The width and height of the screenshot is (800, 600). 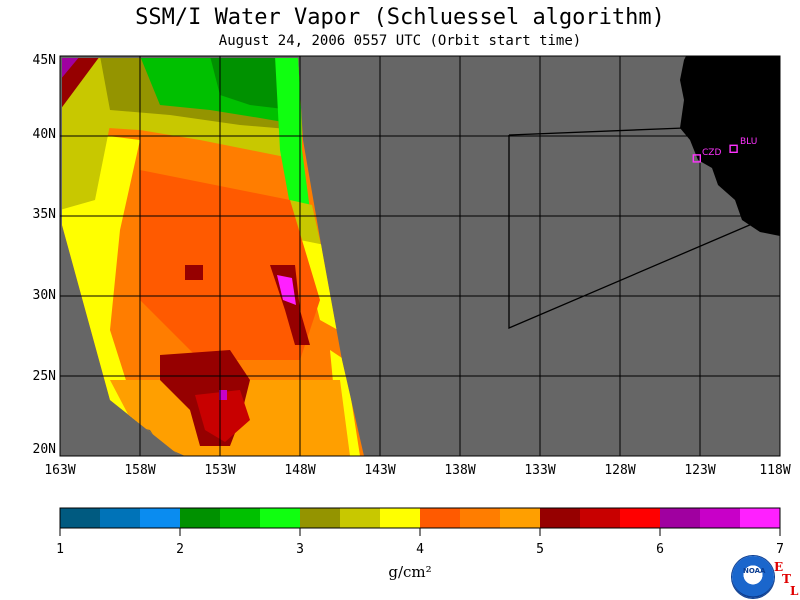 I want to click on lat-label-25n: 25N, so click(x=44, y=376).